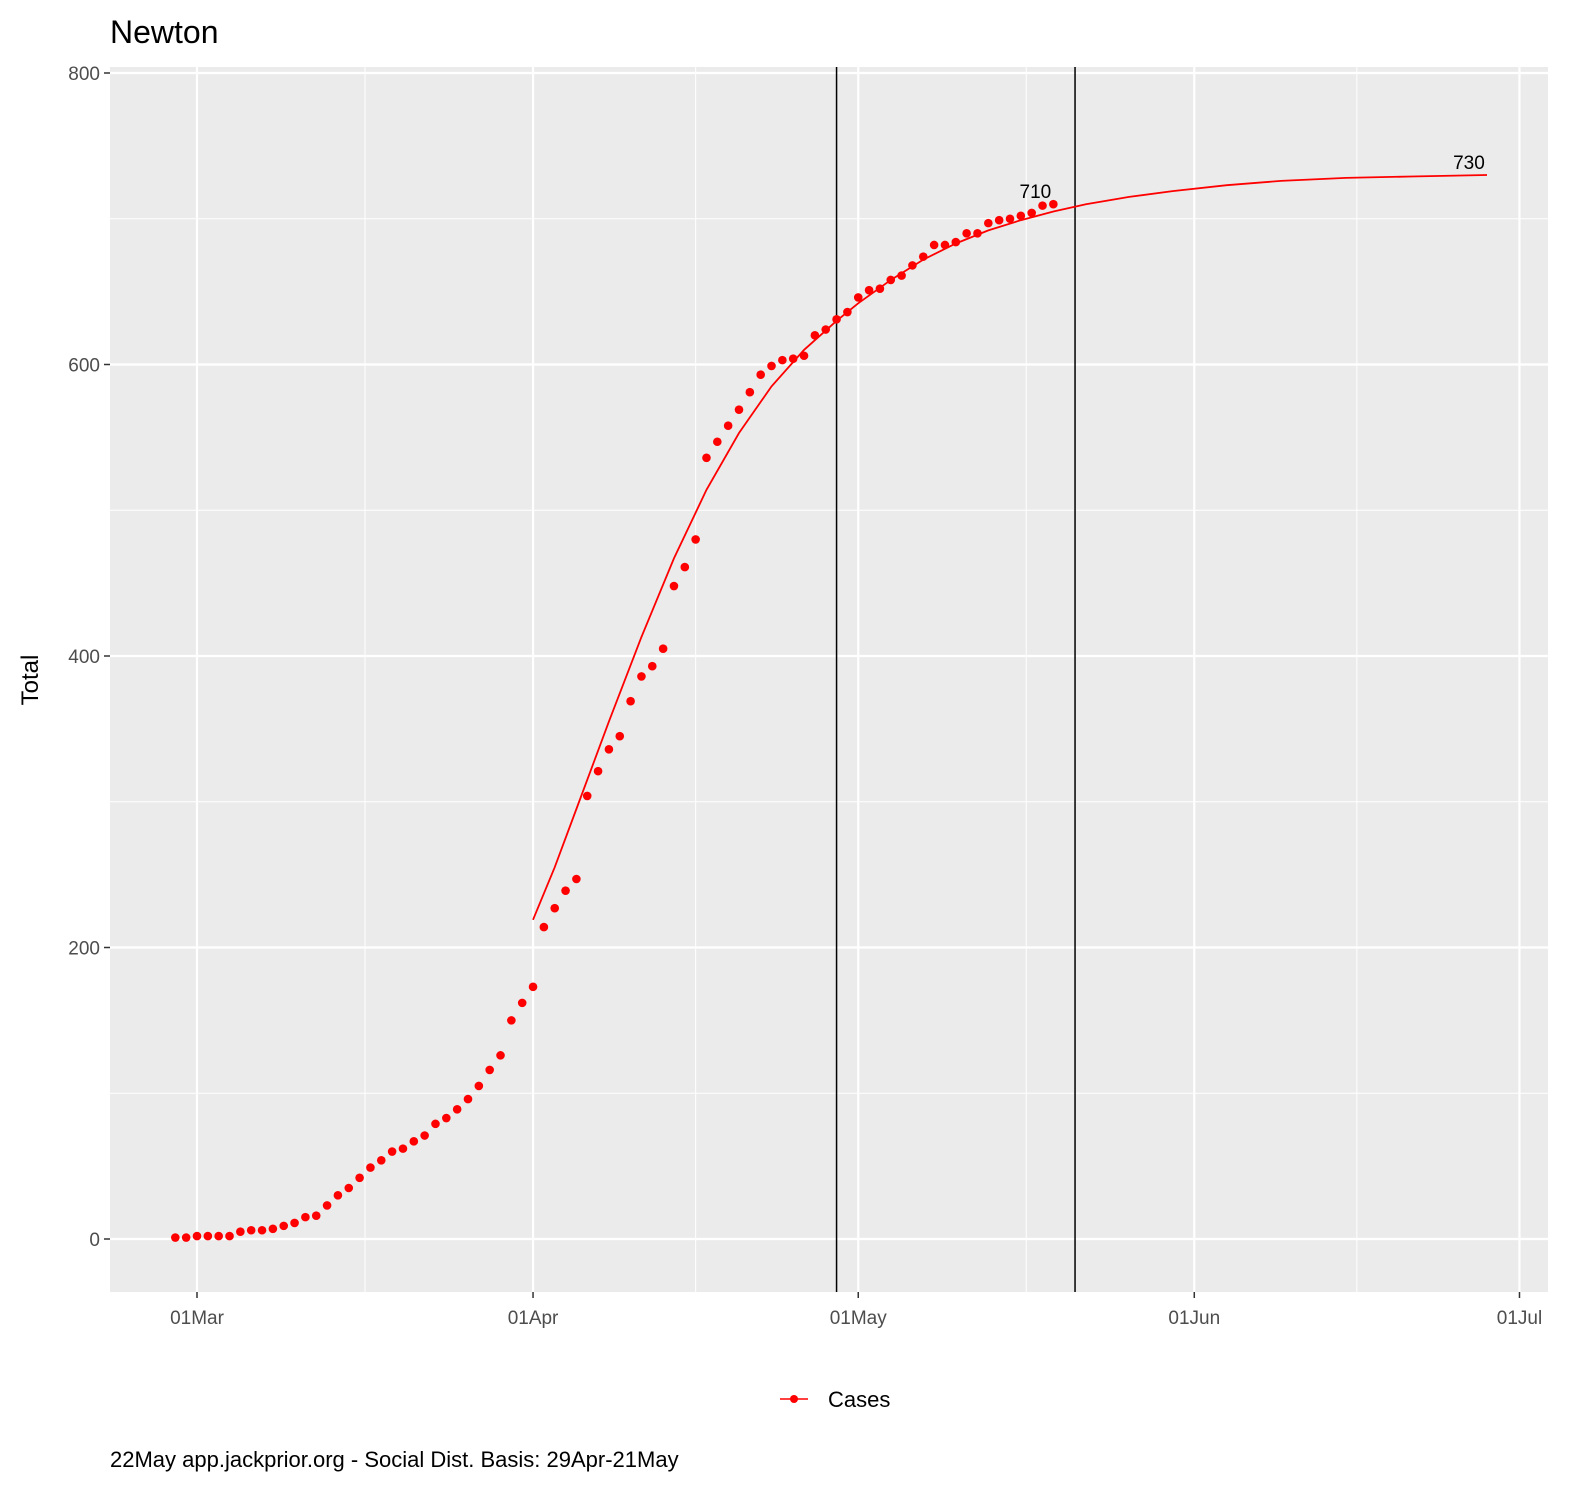 The width and height of the screenshot is (1580, 1500). What do you see at coordinates (1469, 163) in the screenshot?
I see `annotation-label: 730` at bounding box center [1469, 163].